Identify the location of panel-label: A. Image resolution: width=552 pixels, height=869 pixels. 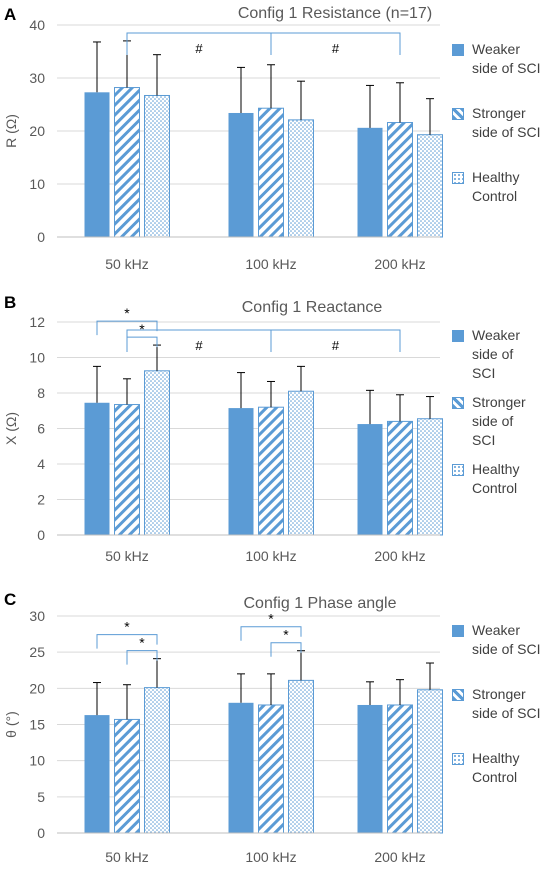
(10, 14).